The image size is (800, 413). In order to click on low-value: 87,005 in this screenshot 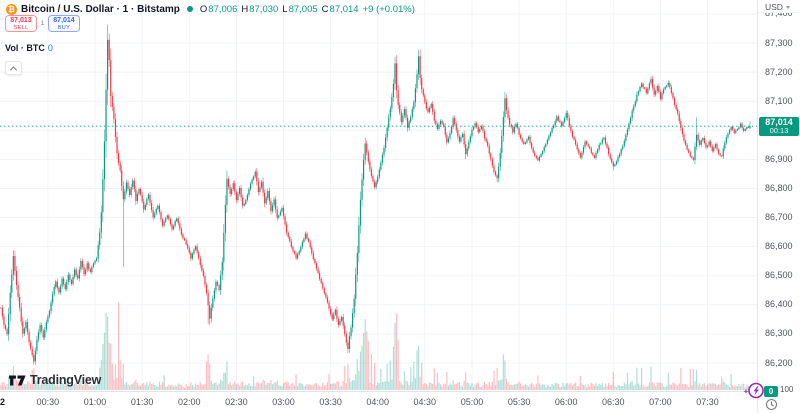, I will do `click(303, 9)`.